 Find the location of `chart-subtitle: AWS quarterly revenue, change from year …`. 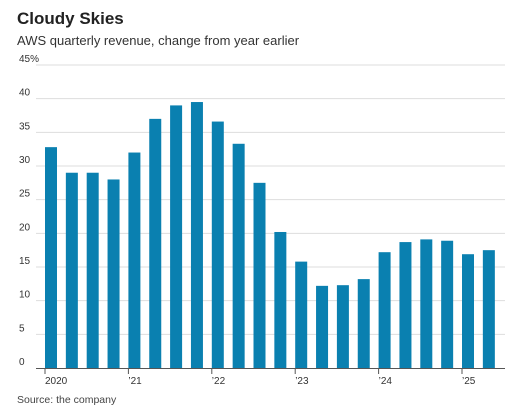

chart-subtitle: AWS quarterly revenue, change from year … is located at coordinates (158, 40).